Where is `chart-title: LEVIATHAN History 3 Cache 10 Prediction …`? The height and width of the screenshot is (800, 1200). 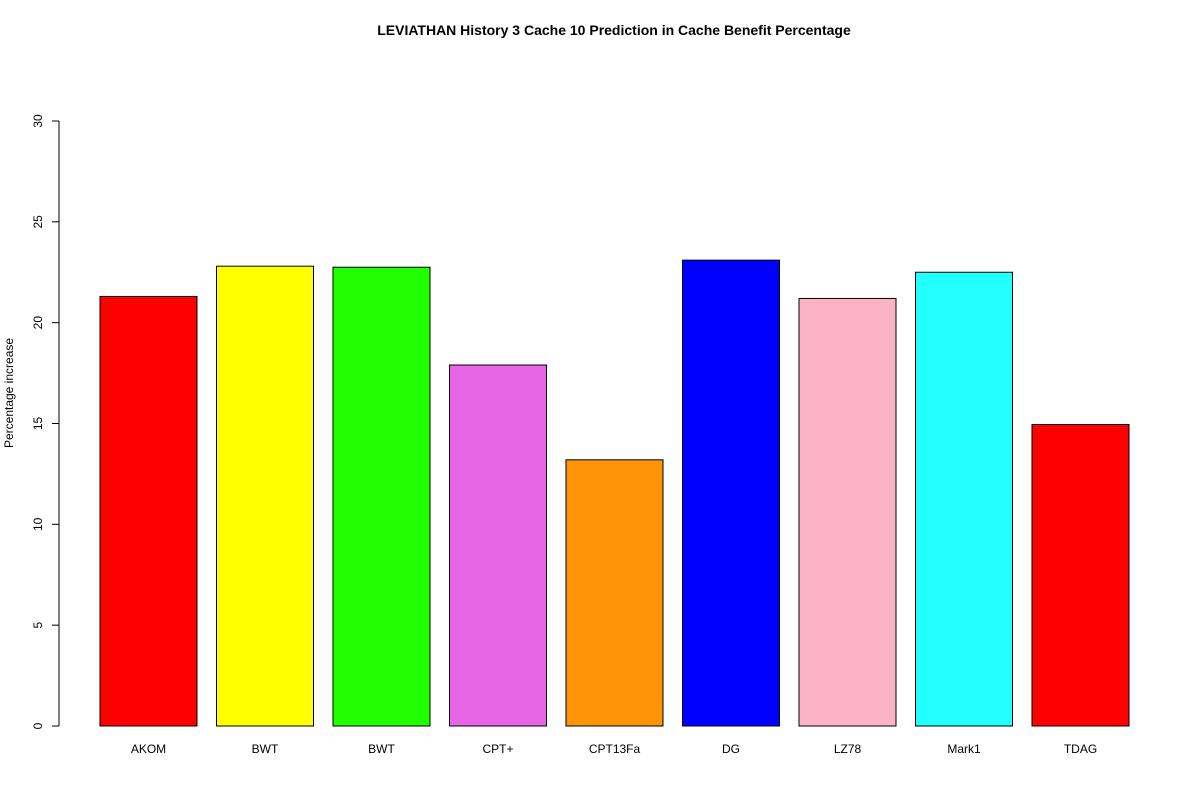 chart-title: LEVIATHAN History 3 Cache 10 Prediction … is located at coordinates (614, 30).